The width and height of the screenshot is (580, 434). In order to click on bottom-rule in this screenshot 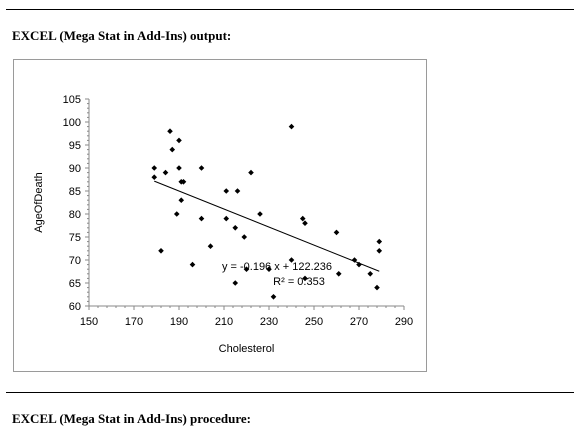, I will do `click(290, 392)`.